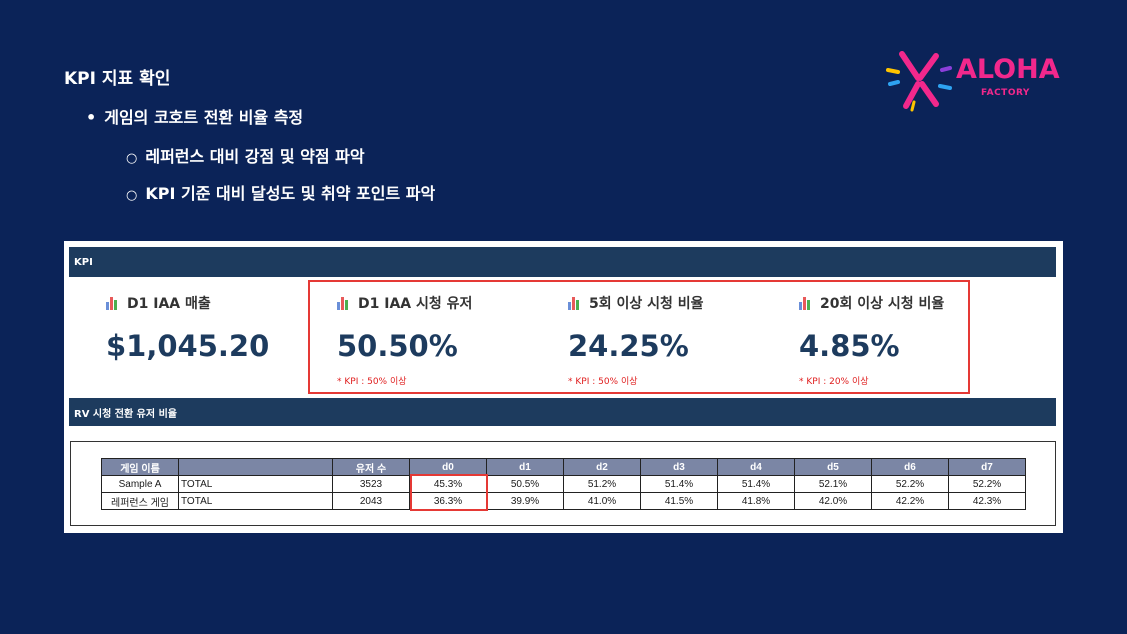 The image size is (1127, 634). What do you see at coordinates (140, 501) in the screenshot?
I see `table-cell: 레퍼런스 게임` at bounding box center [140, 501].